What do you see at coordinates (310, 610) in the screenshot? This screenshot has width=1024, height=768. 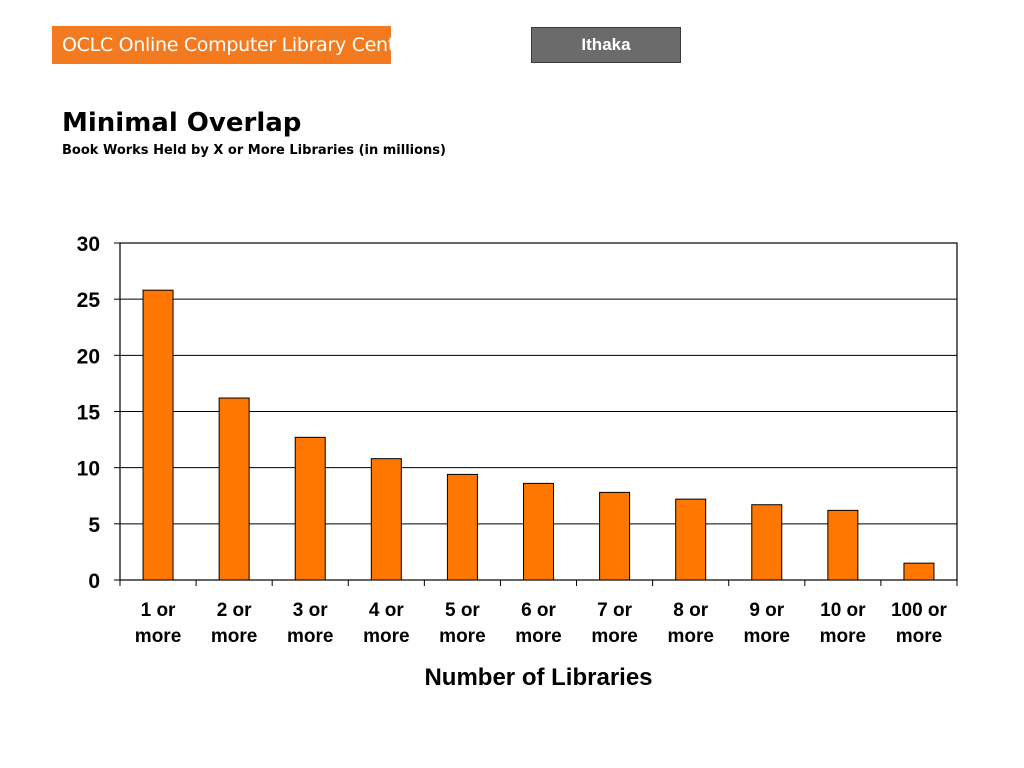 I see `x-tick-label: 3 or` at bounding box center [310, 610].